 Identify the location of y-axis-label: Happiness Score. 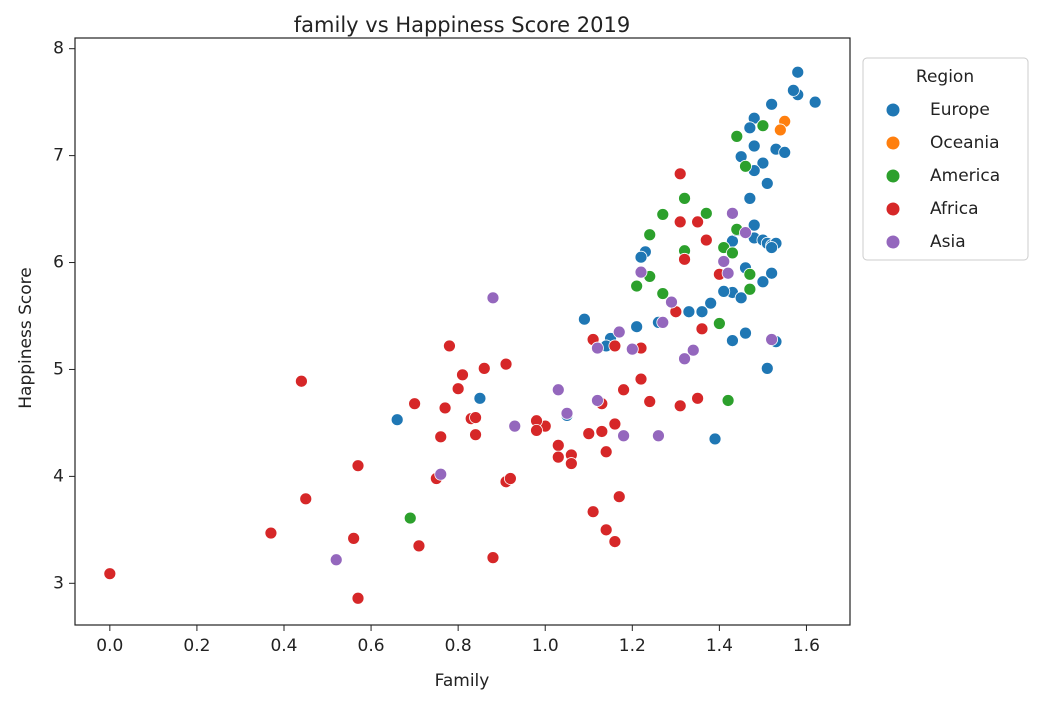
(26, 337).